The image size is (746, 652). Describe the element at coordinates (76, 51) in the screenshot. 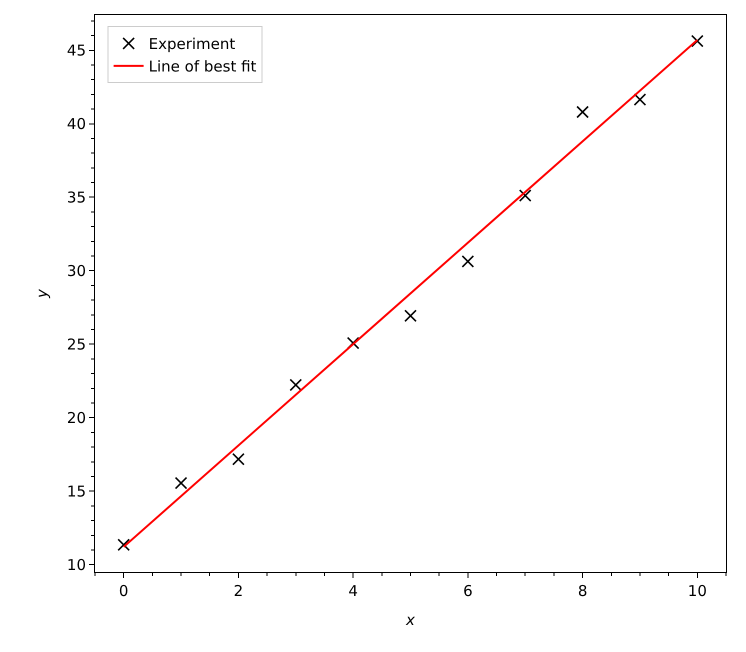

I see `y-tick-label: 45` at that location.